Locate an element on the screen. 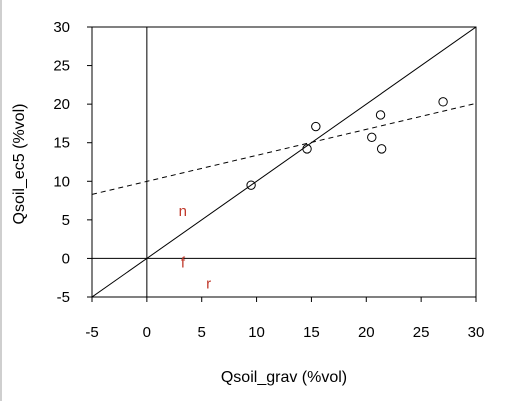 The width and height of the screenshot is (513, 401). x-tick-label: 10 is located at coordinates (256, 332).